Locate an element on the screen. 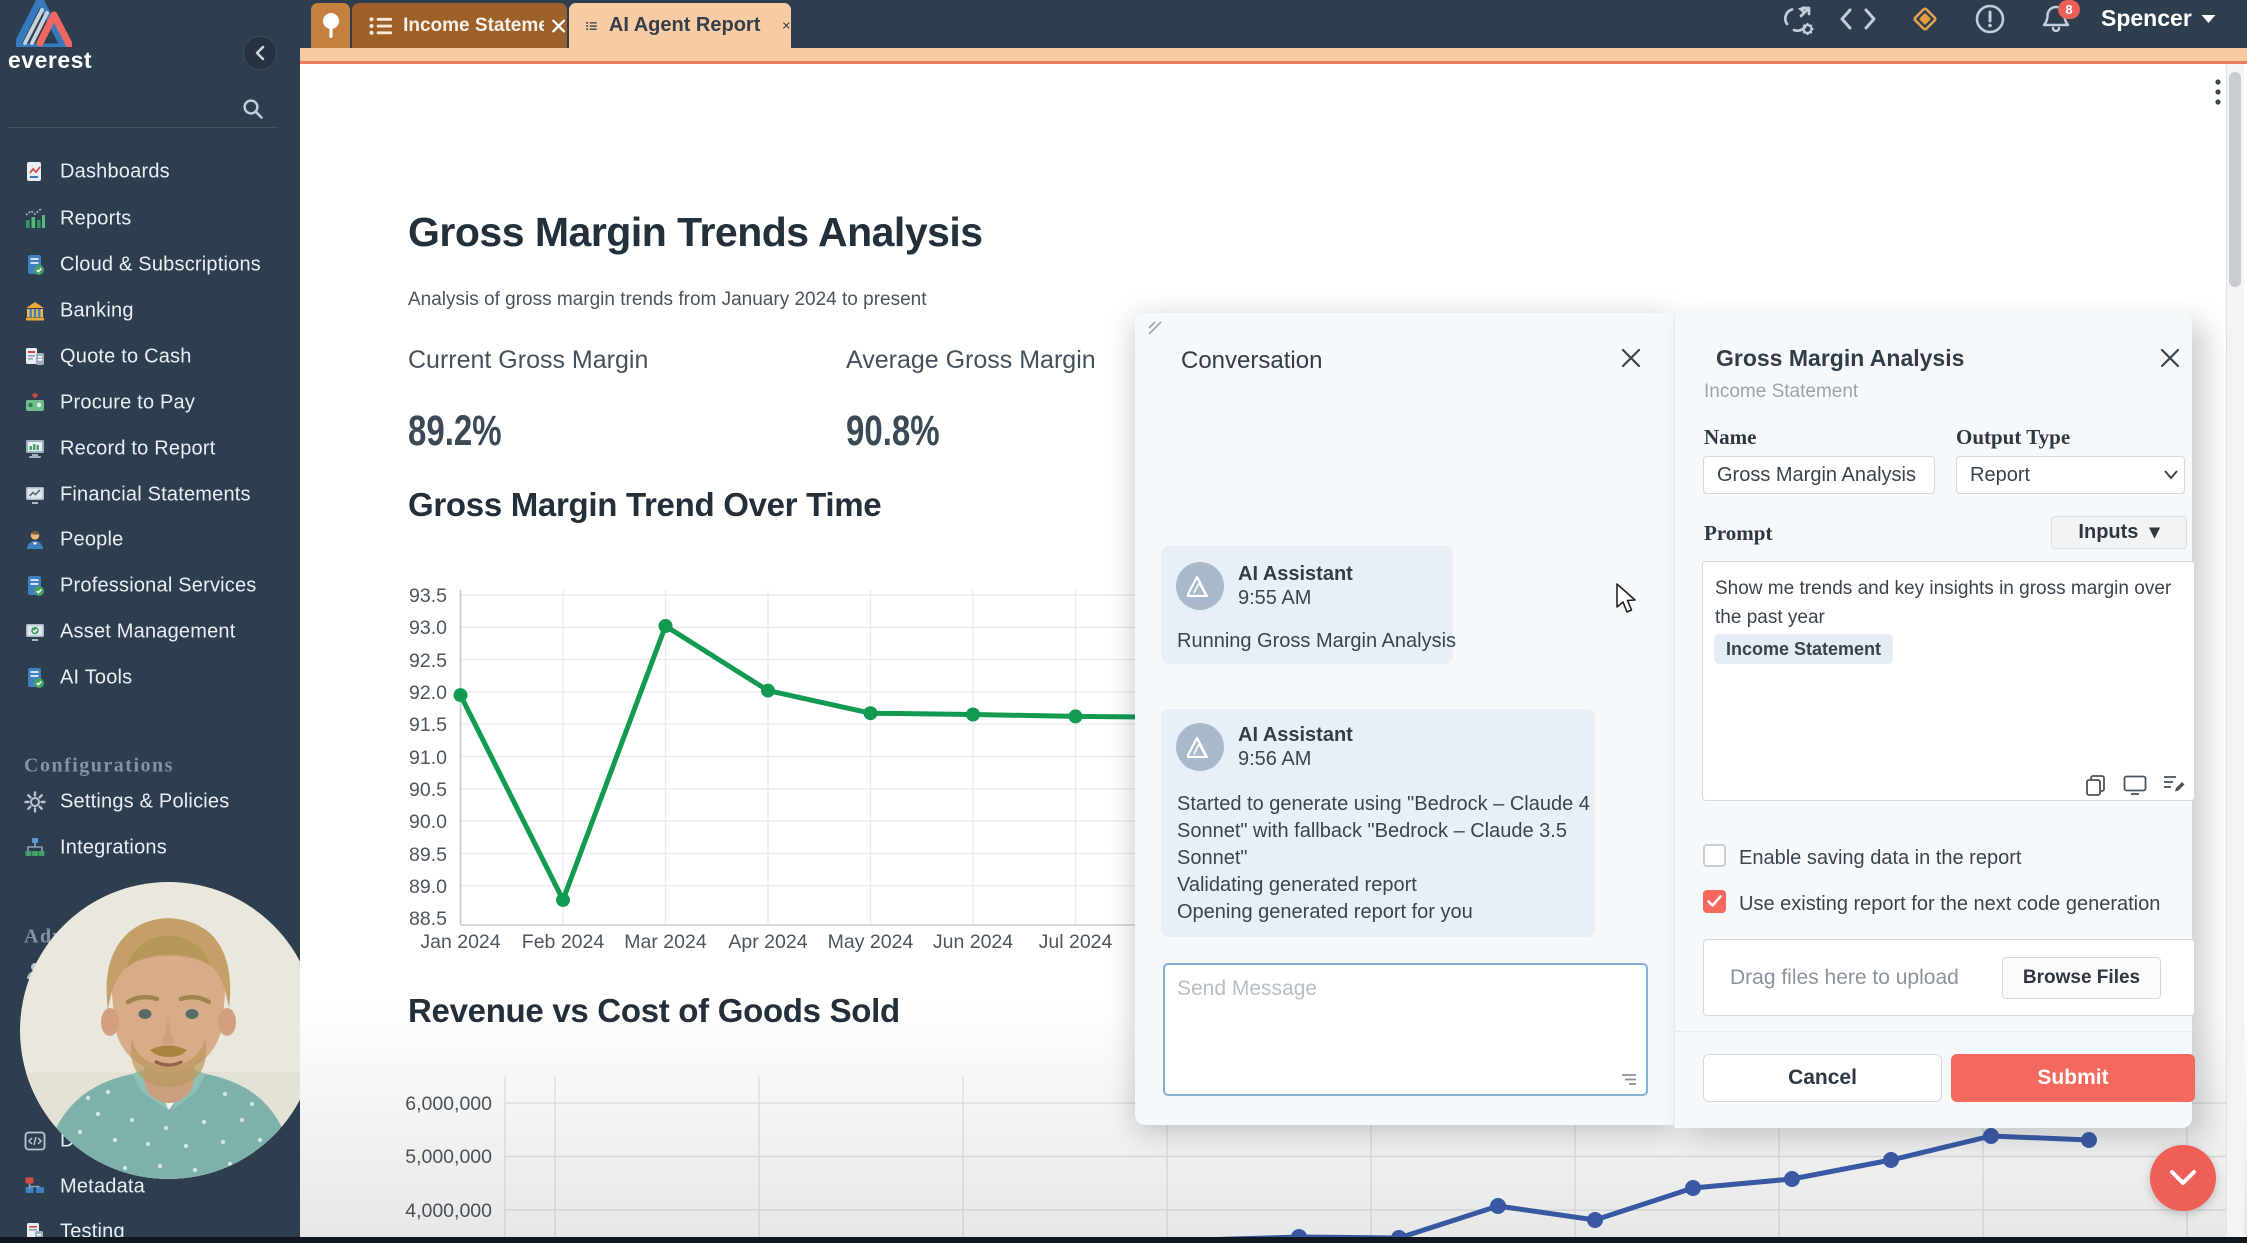 This screenshot has height=1243, width=2247. svg-text: 88.5 is located at coordinates (428, 919).